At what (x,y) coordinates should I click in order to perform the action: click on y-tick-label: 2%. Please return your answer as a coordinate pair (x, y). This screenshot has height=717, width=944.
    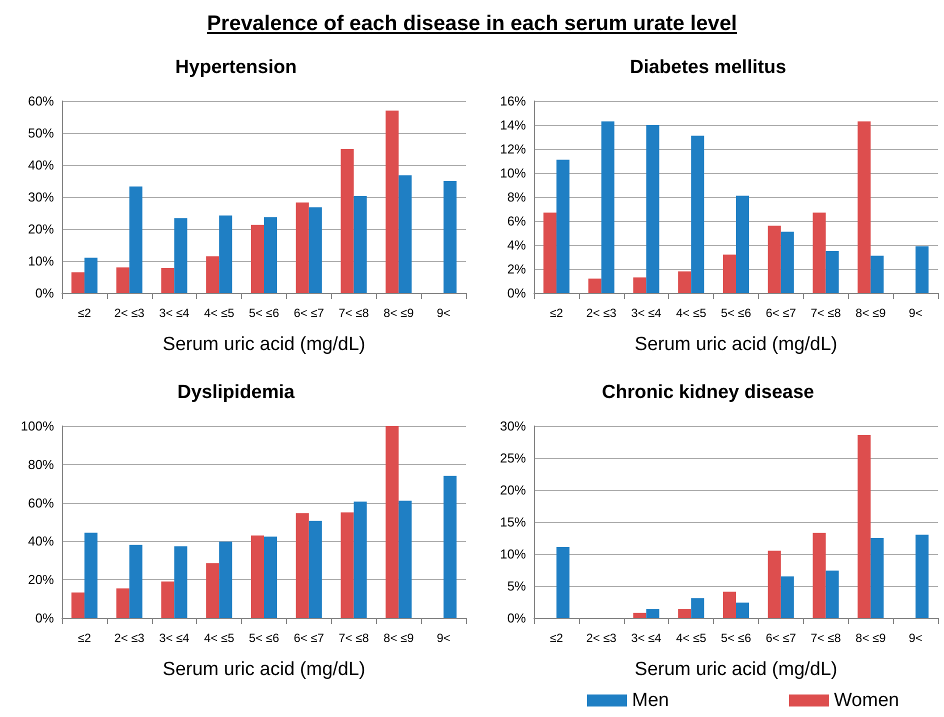
    Looking at the image, I should click on (516, 269).